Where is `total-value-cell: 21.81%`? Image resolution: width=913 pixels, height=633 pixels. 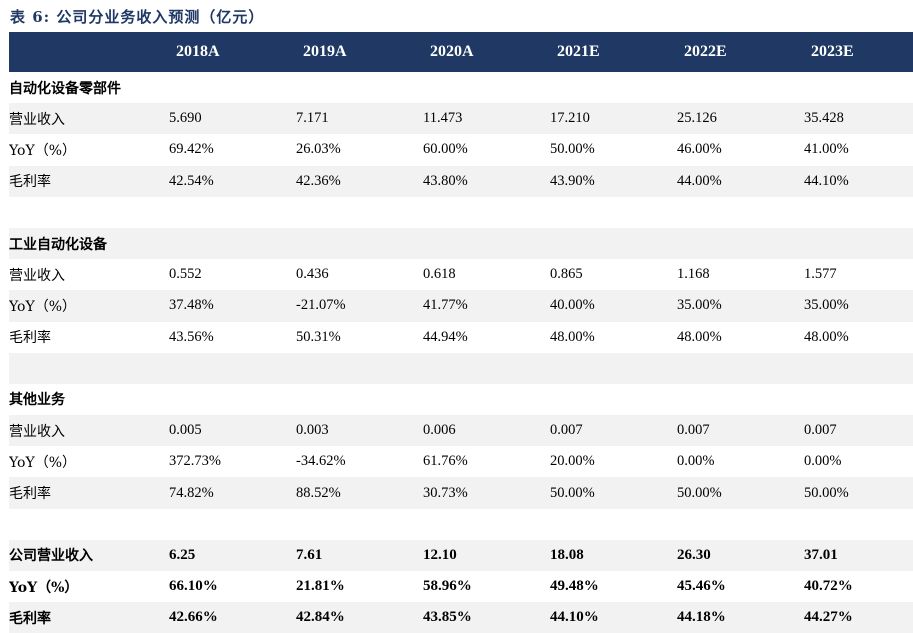
total-value-cell: 21.81% is located at coordinates (320, 586).